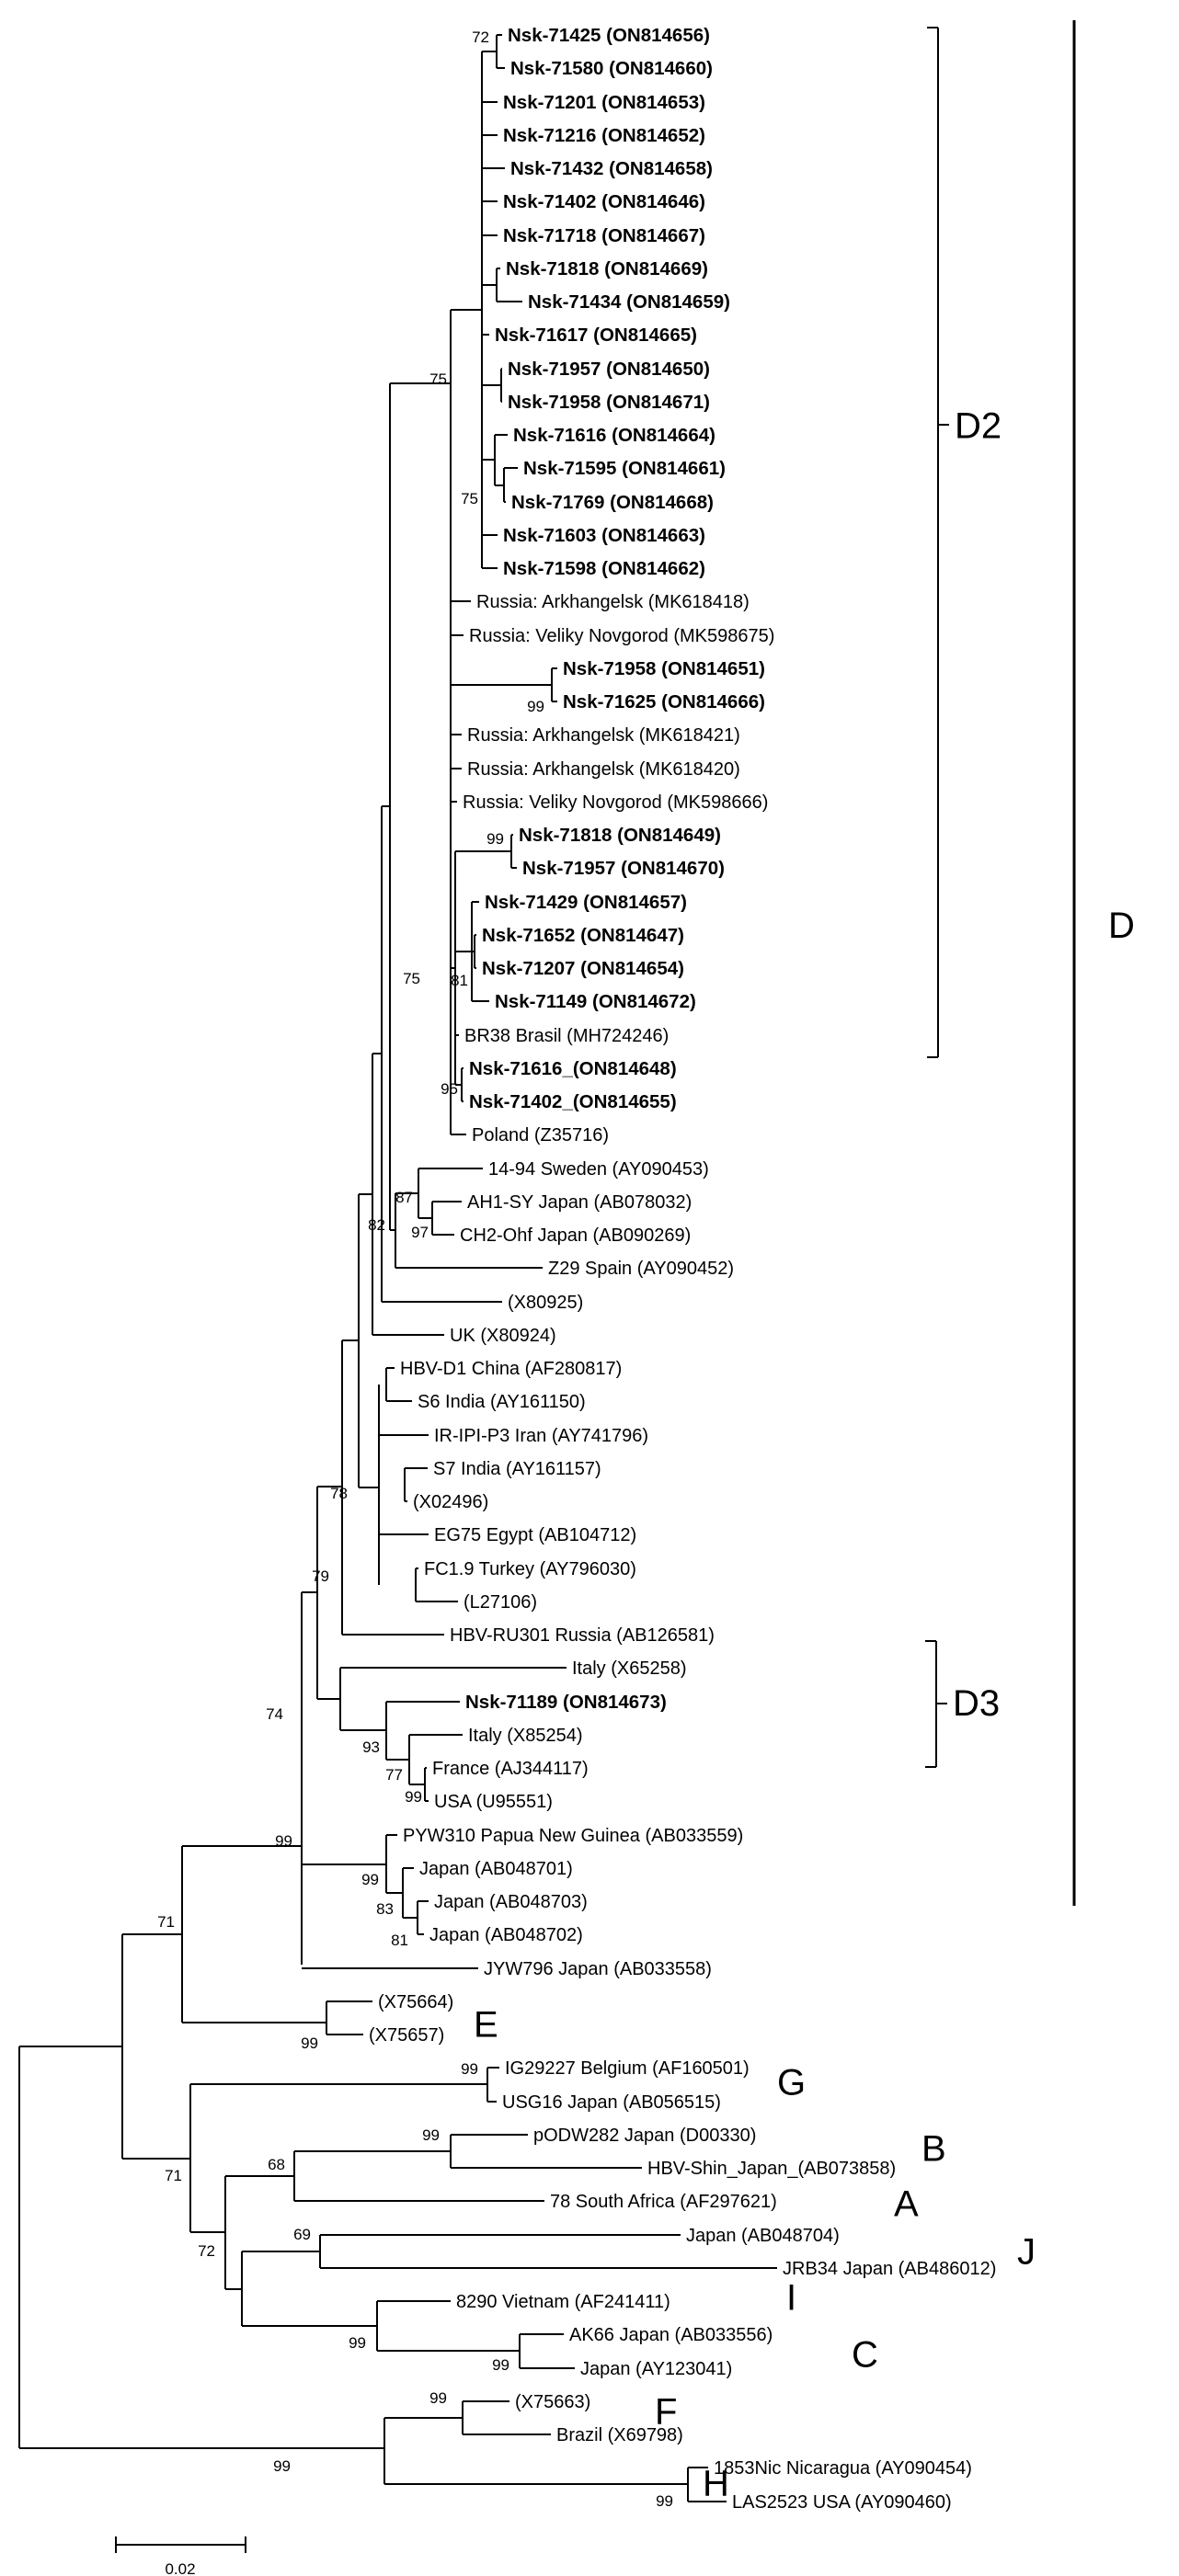  What do you see at coordinates (664, 2202) in the screenshot?
I see `taxon-label: 78 South Africa (AF297621)` at bounding box center [664, 2202].